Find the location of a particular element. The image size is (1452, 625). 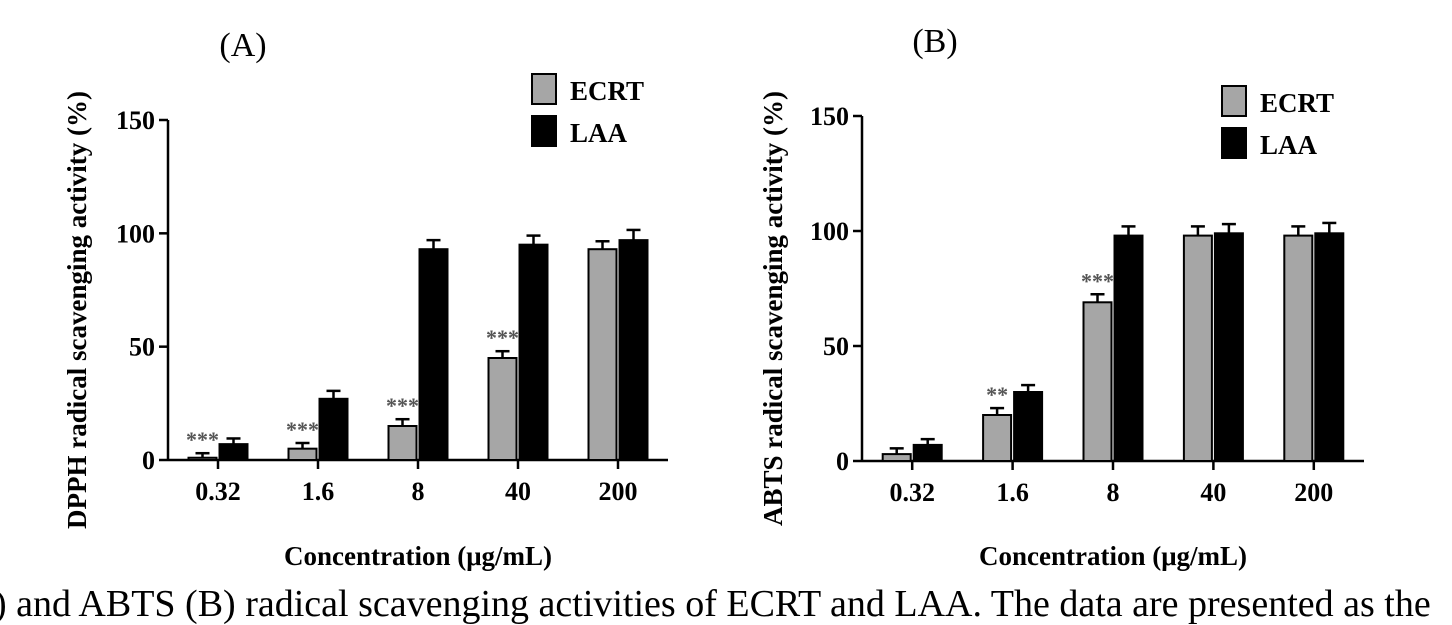

y-axis-title: ABTS radical scavenging activity (%) is located at coordinates (773, 308).